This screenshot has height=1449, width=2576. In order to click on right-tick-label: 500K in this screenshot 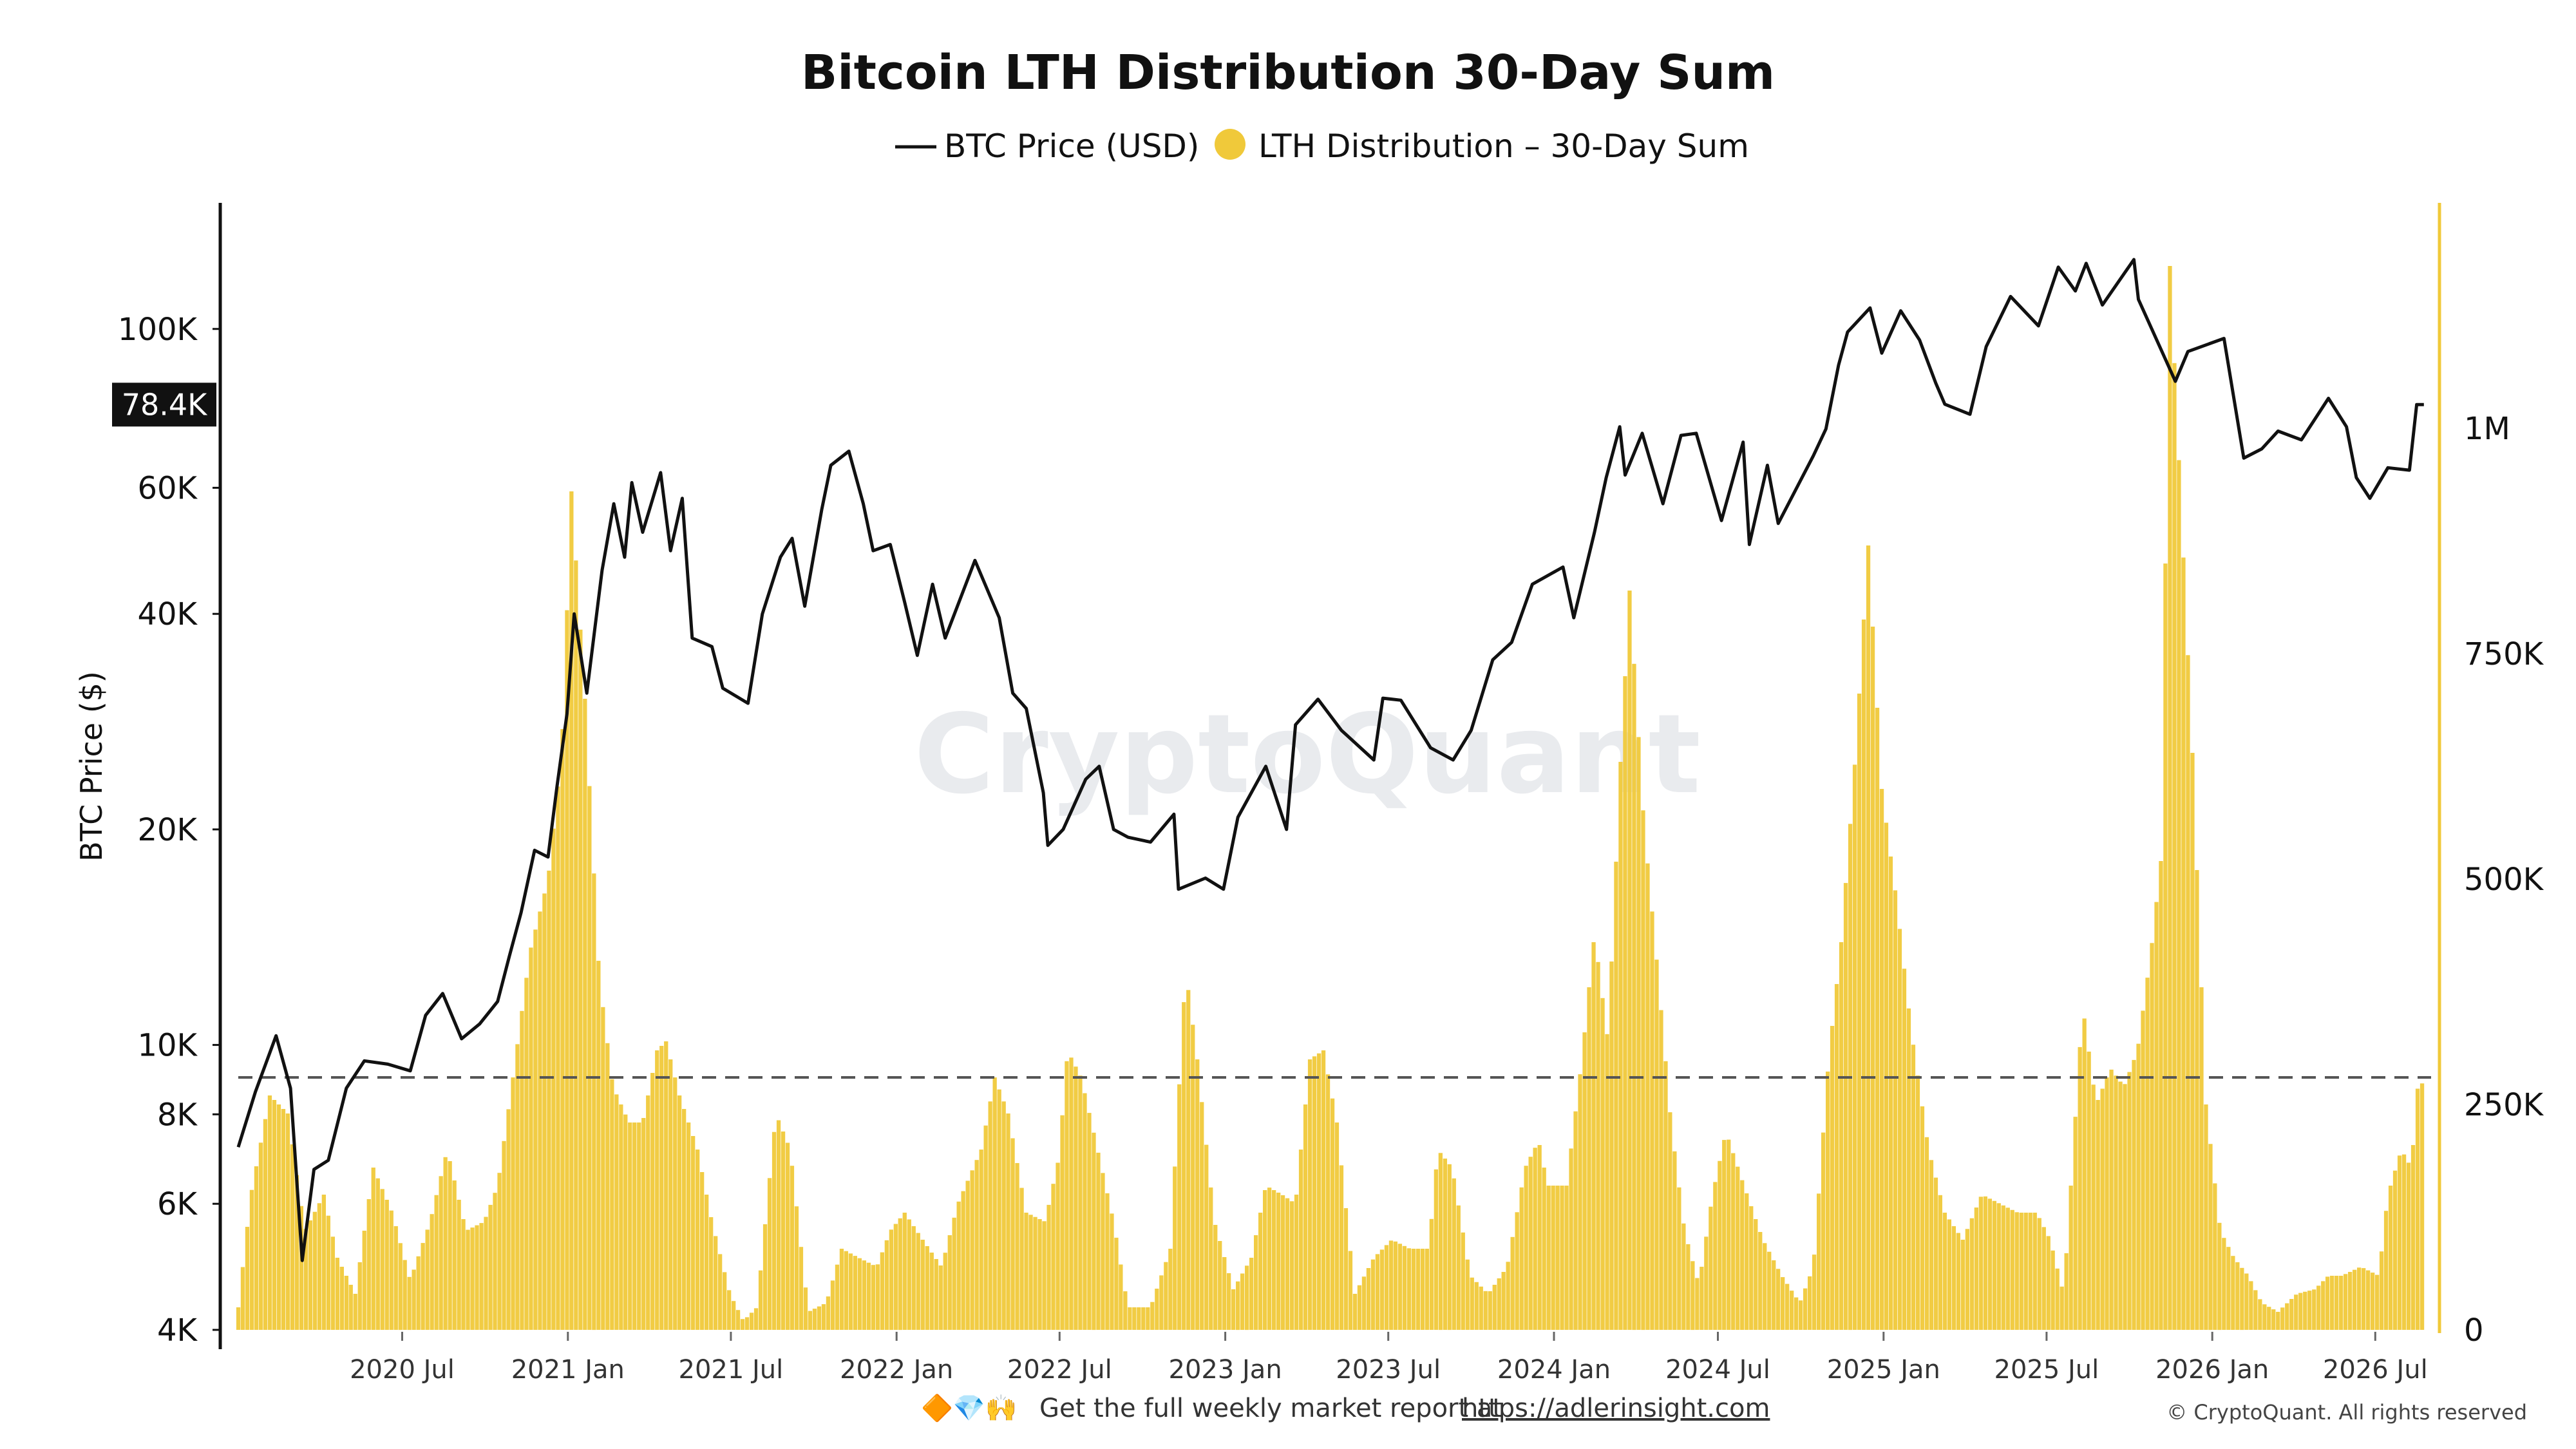, I will do `click(2504, 880)`.